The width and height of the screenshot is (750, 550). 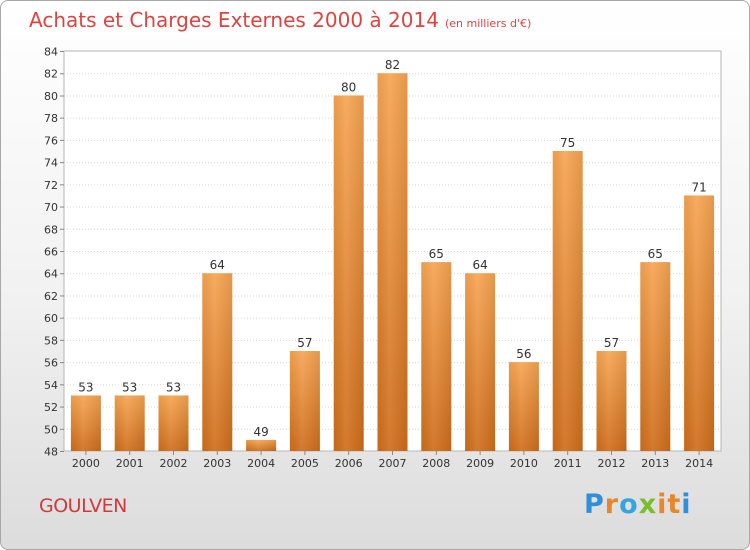 What do you see at coordinates (51, 363) in the screenshot?
I see `y-tick-label: 56` at bounding box center [51, 363].